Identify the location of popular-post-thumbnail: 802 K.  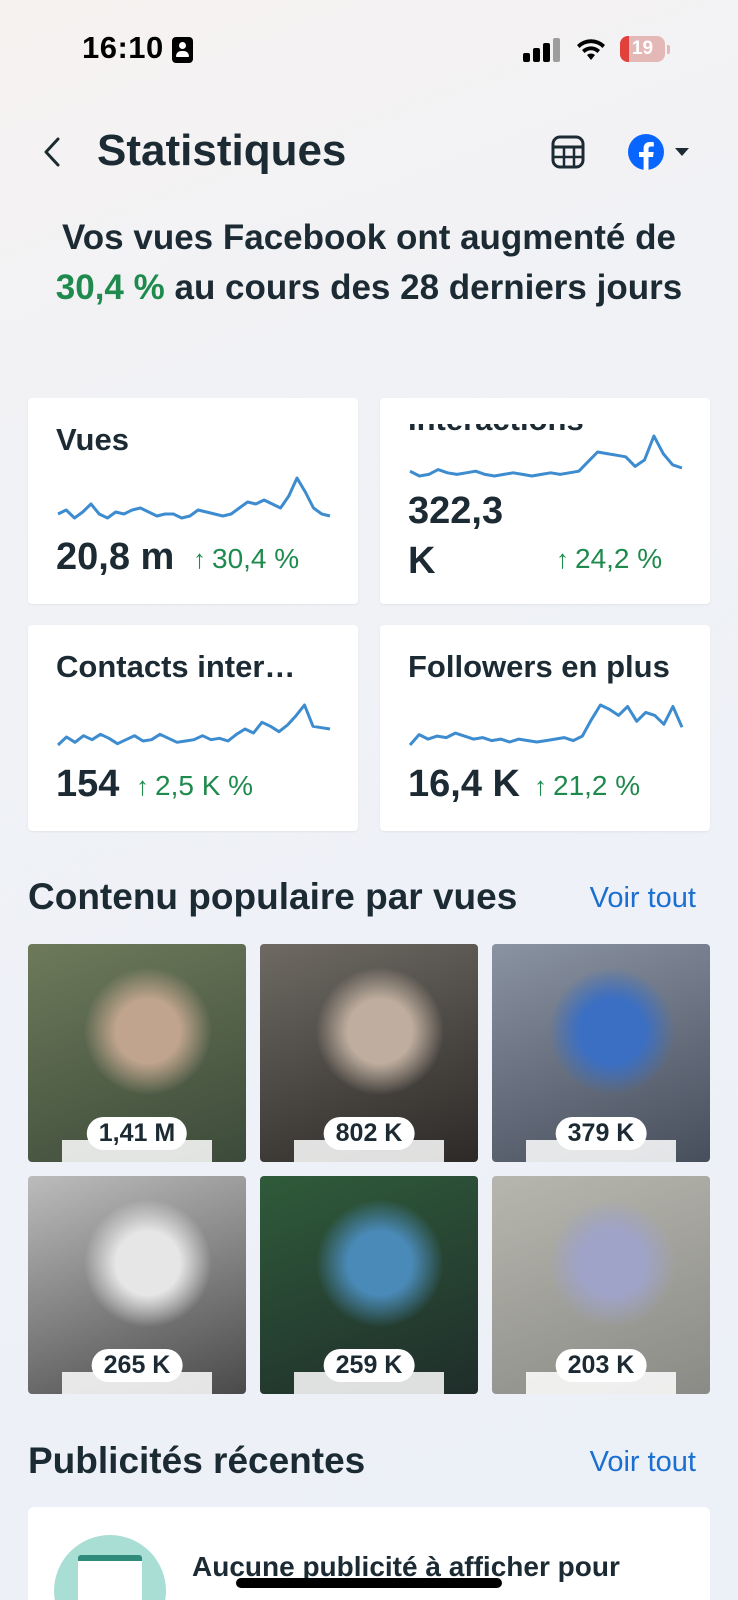
(369, 1053).